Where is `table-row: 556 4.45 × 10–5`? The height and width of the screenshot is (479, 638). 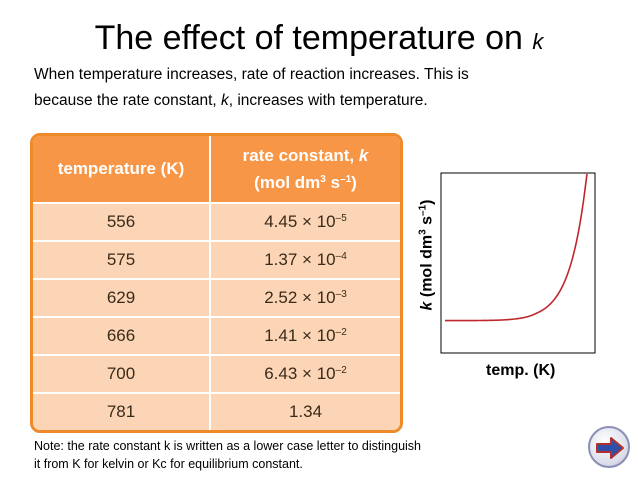
table-row: 556 4.45 × 10–5 is located at coordinates (216, 223).